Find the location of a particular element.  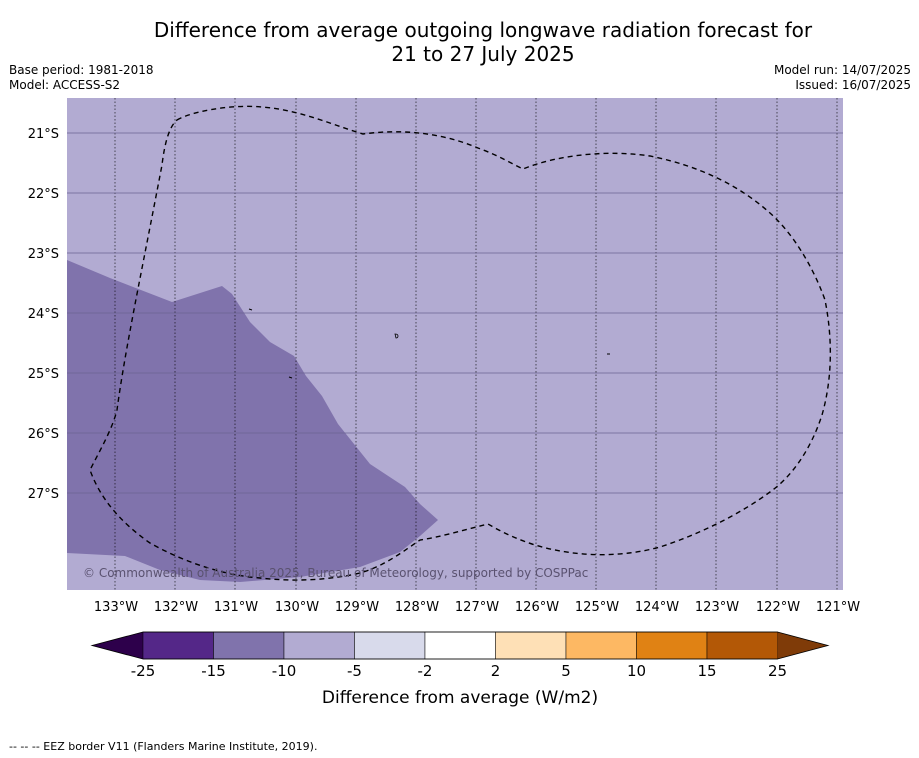

title-line-2: 21 to 27 July 2025 is located at coordinates (483, 54).